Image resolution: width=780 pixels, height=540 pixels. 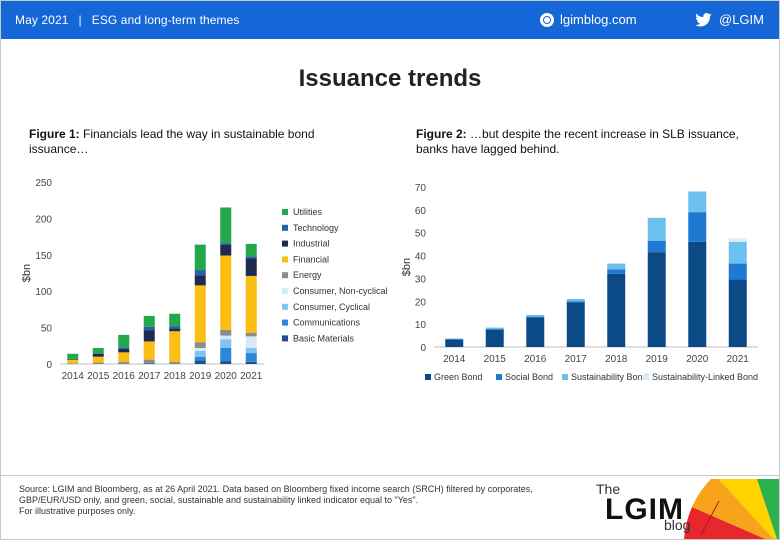 What do you see at coordinates (127, 20) in the screenshot?
I see `header-left: May 2021 | ESG and long-term themes` at bounding box center [127, 20].